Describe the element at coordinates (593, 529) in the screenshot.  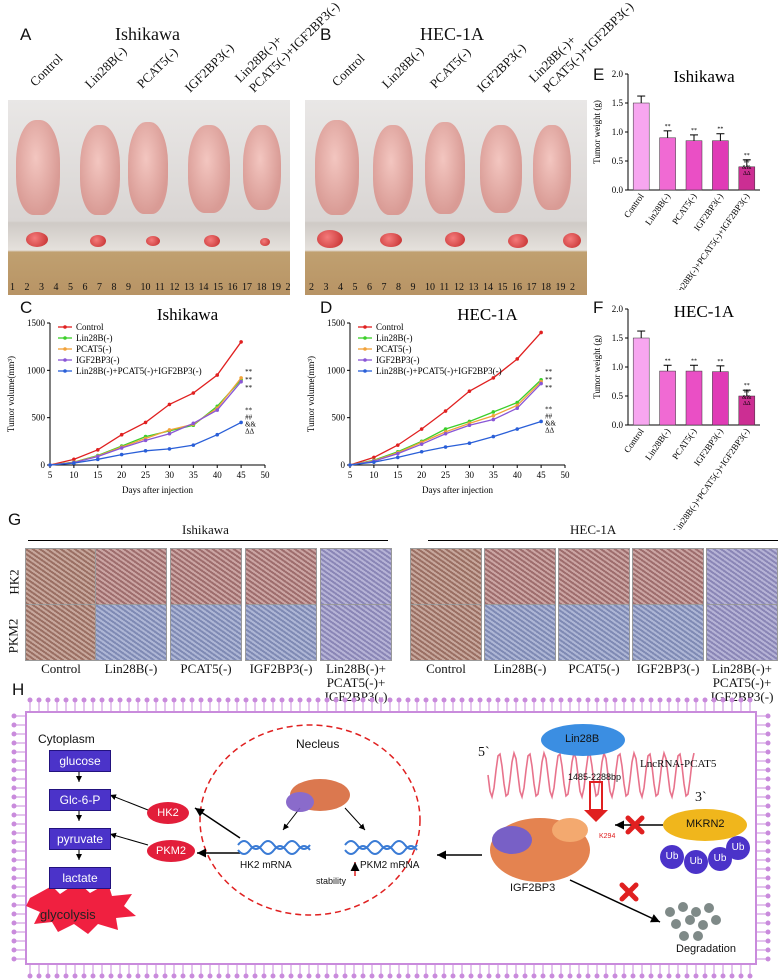
I see `g-hec-header: HEC-1A` at that location.